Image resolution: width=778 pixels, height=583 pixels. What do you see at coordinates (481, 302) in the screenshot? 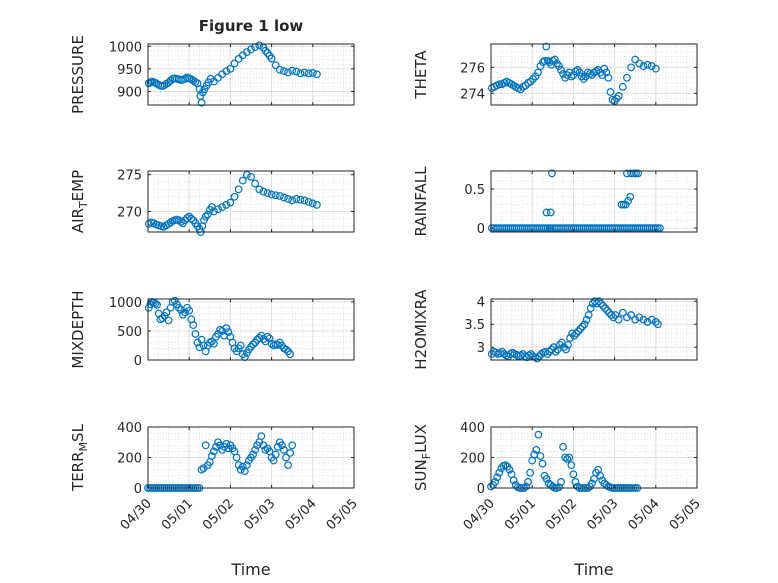
I see `y-tick-label: 4` at bounding box center [481, 302].